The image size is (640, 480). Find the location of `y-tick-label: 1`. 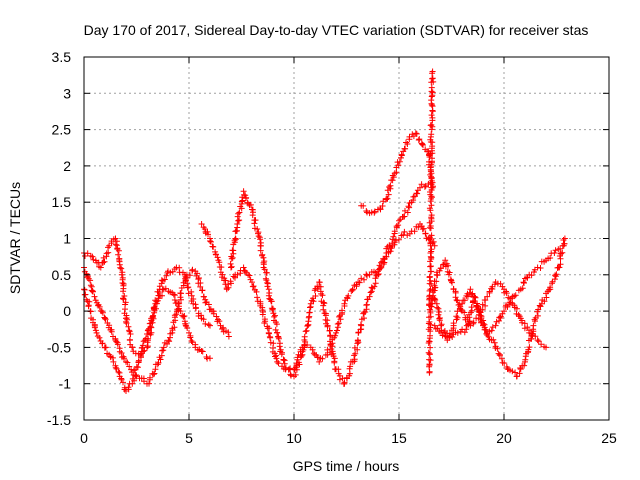

y-tick-label: 1 is located at coordinates (67, 239).